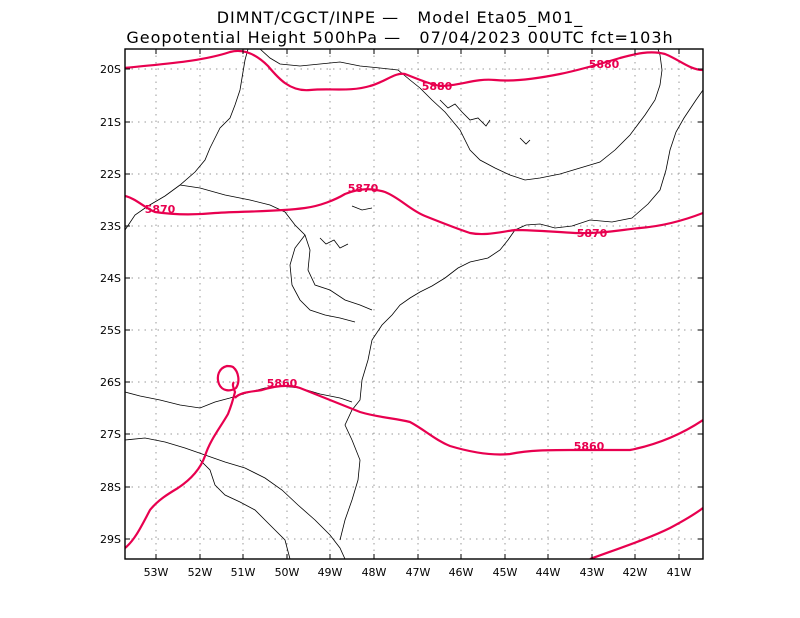 This screenshot has width=800, height=618. I want to click on lat-tick-label: 26S, so click(110, 382).